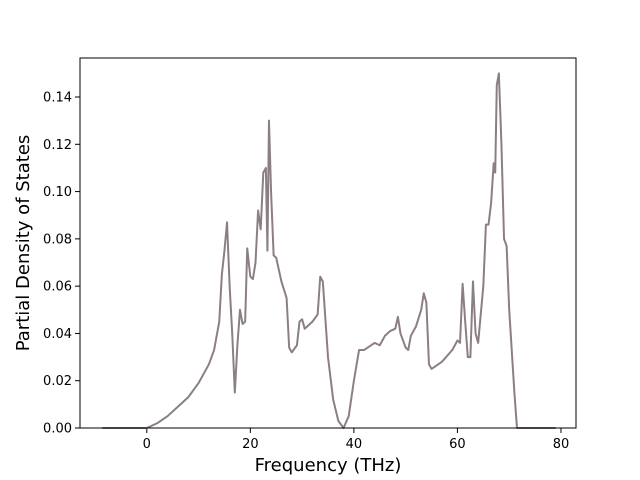 This screenshot has height=480, width=640. Describe the element at coordinates (57, 145) in the screenshot. I see `y-tick-label: 0.12` at that location.